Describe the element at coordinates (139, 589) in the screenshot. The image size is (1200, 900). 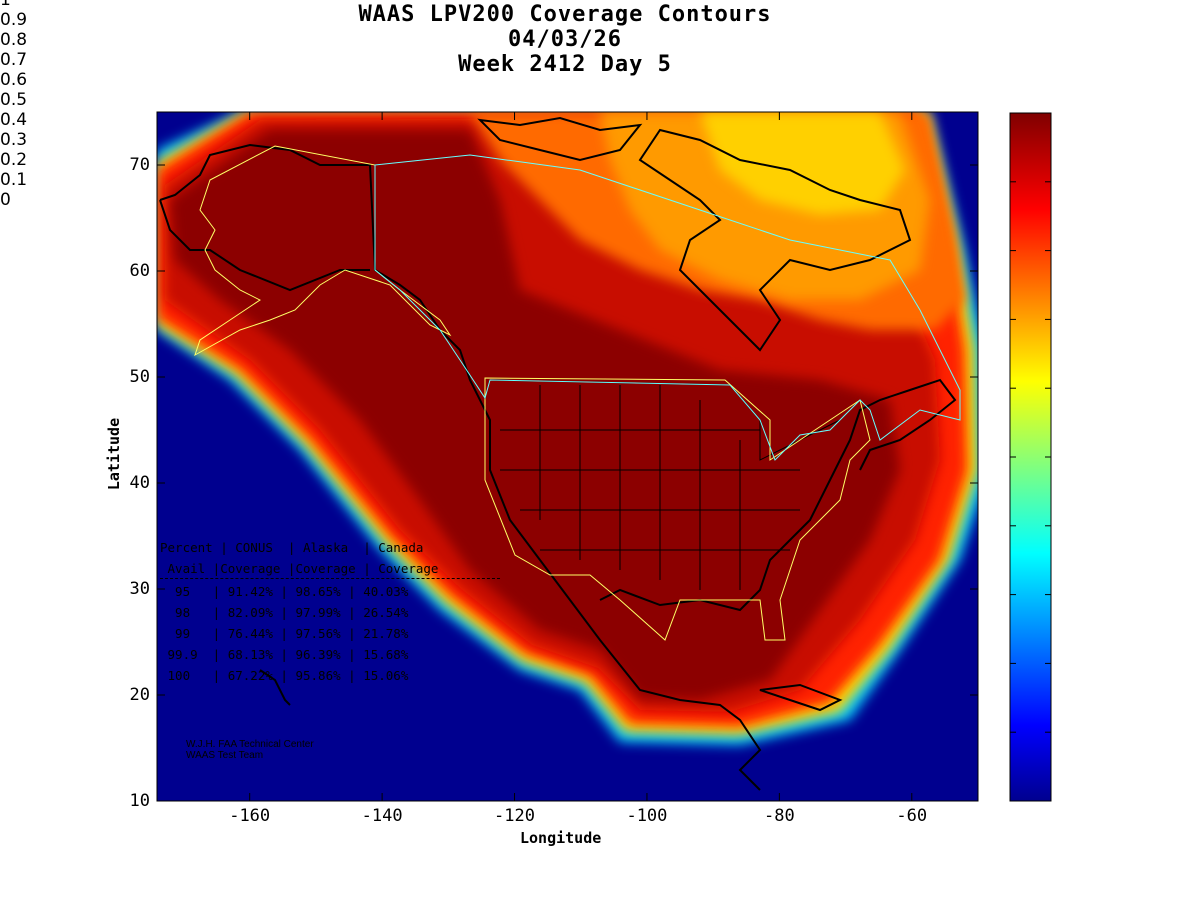
I see `y-tick-label: 30` at that location.